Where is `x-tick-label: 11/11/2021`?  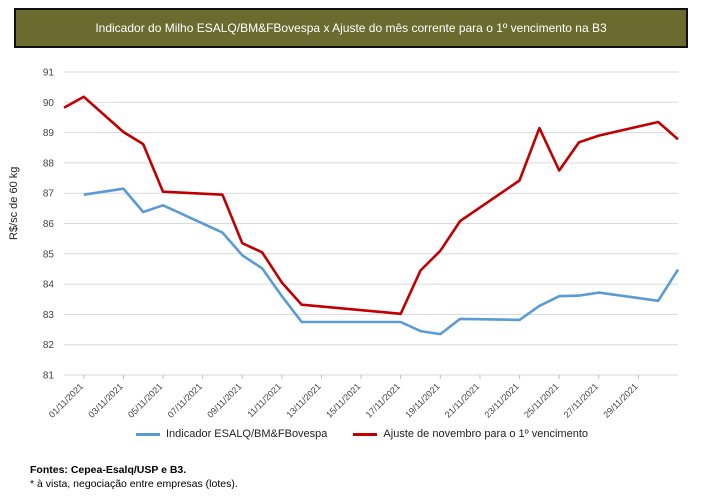 x-tick-label: 11/11/2021 is located at coordinates (264, 400).